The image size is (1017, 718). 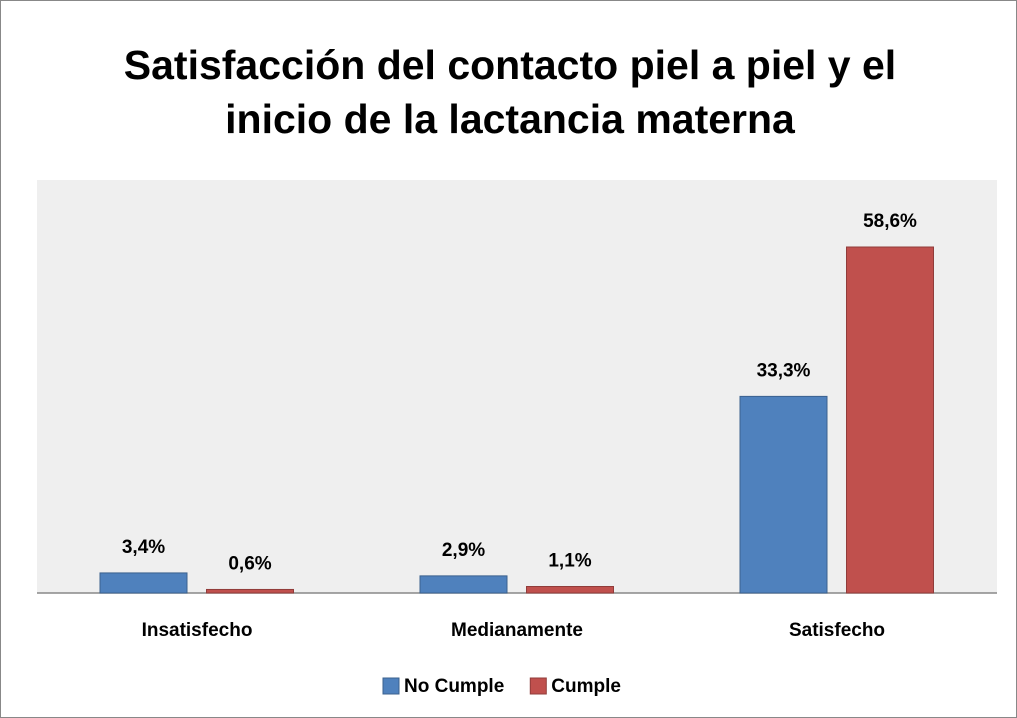 What do you see at coordinates (463, 550) in the screenshot?
I see `data-label: 2,9%` at bounding box center [463, 550].